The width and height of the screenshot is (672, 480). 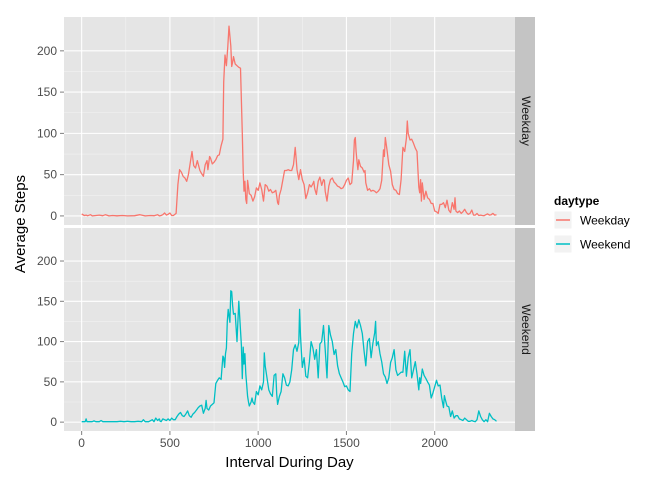 I want to click on legend: daytype Weekday Weekend, so click(x=591, y=224).